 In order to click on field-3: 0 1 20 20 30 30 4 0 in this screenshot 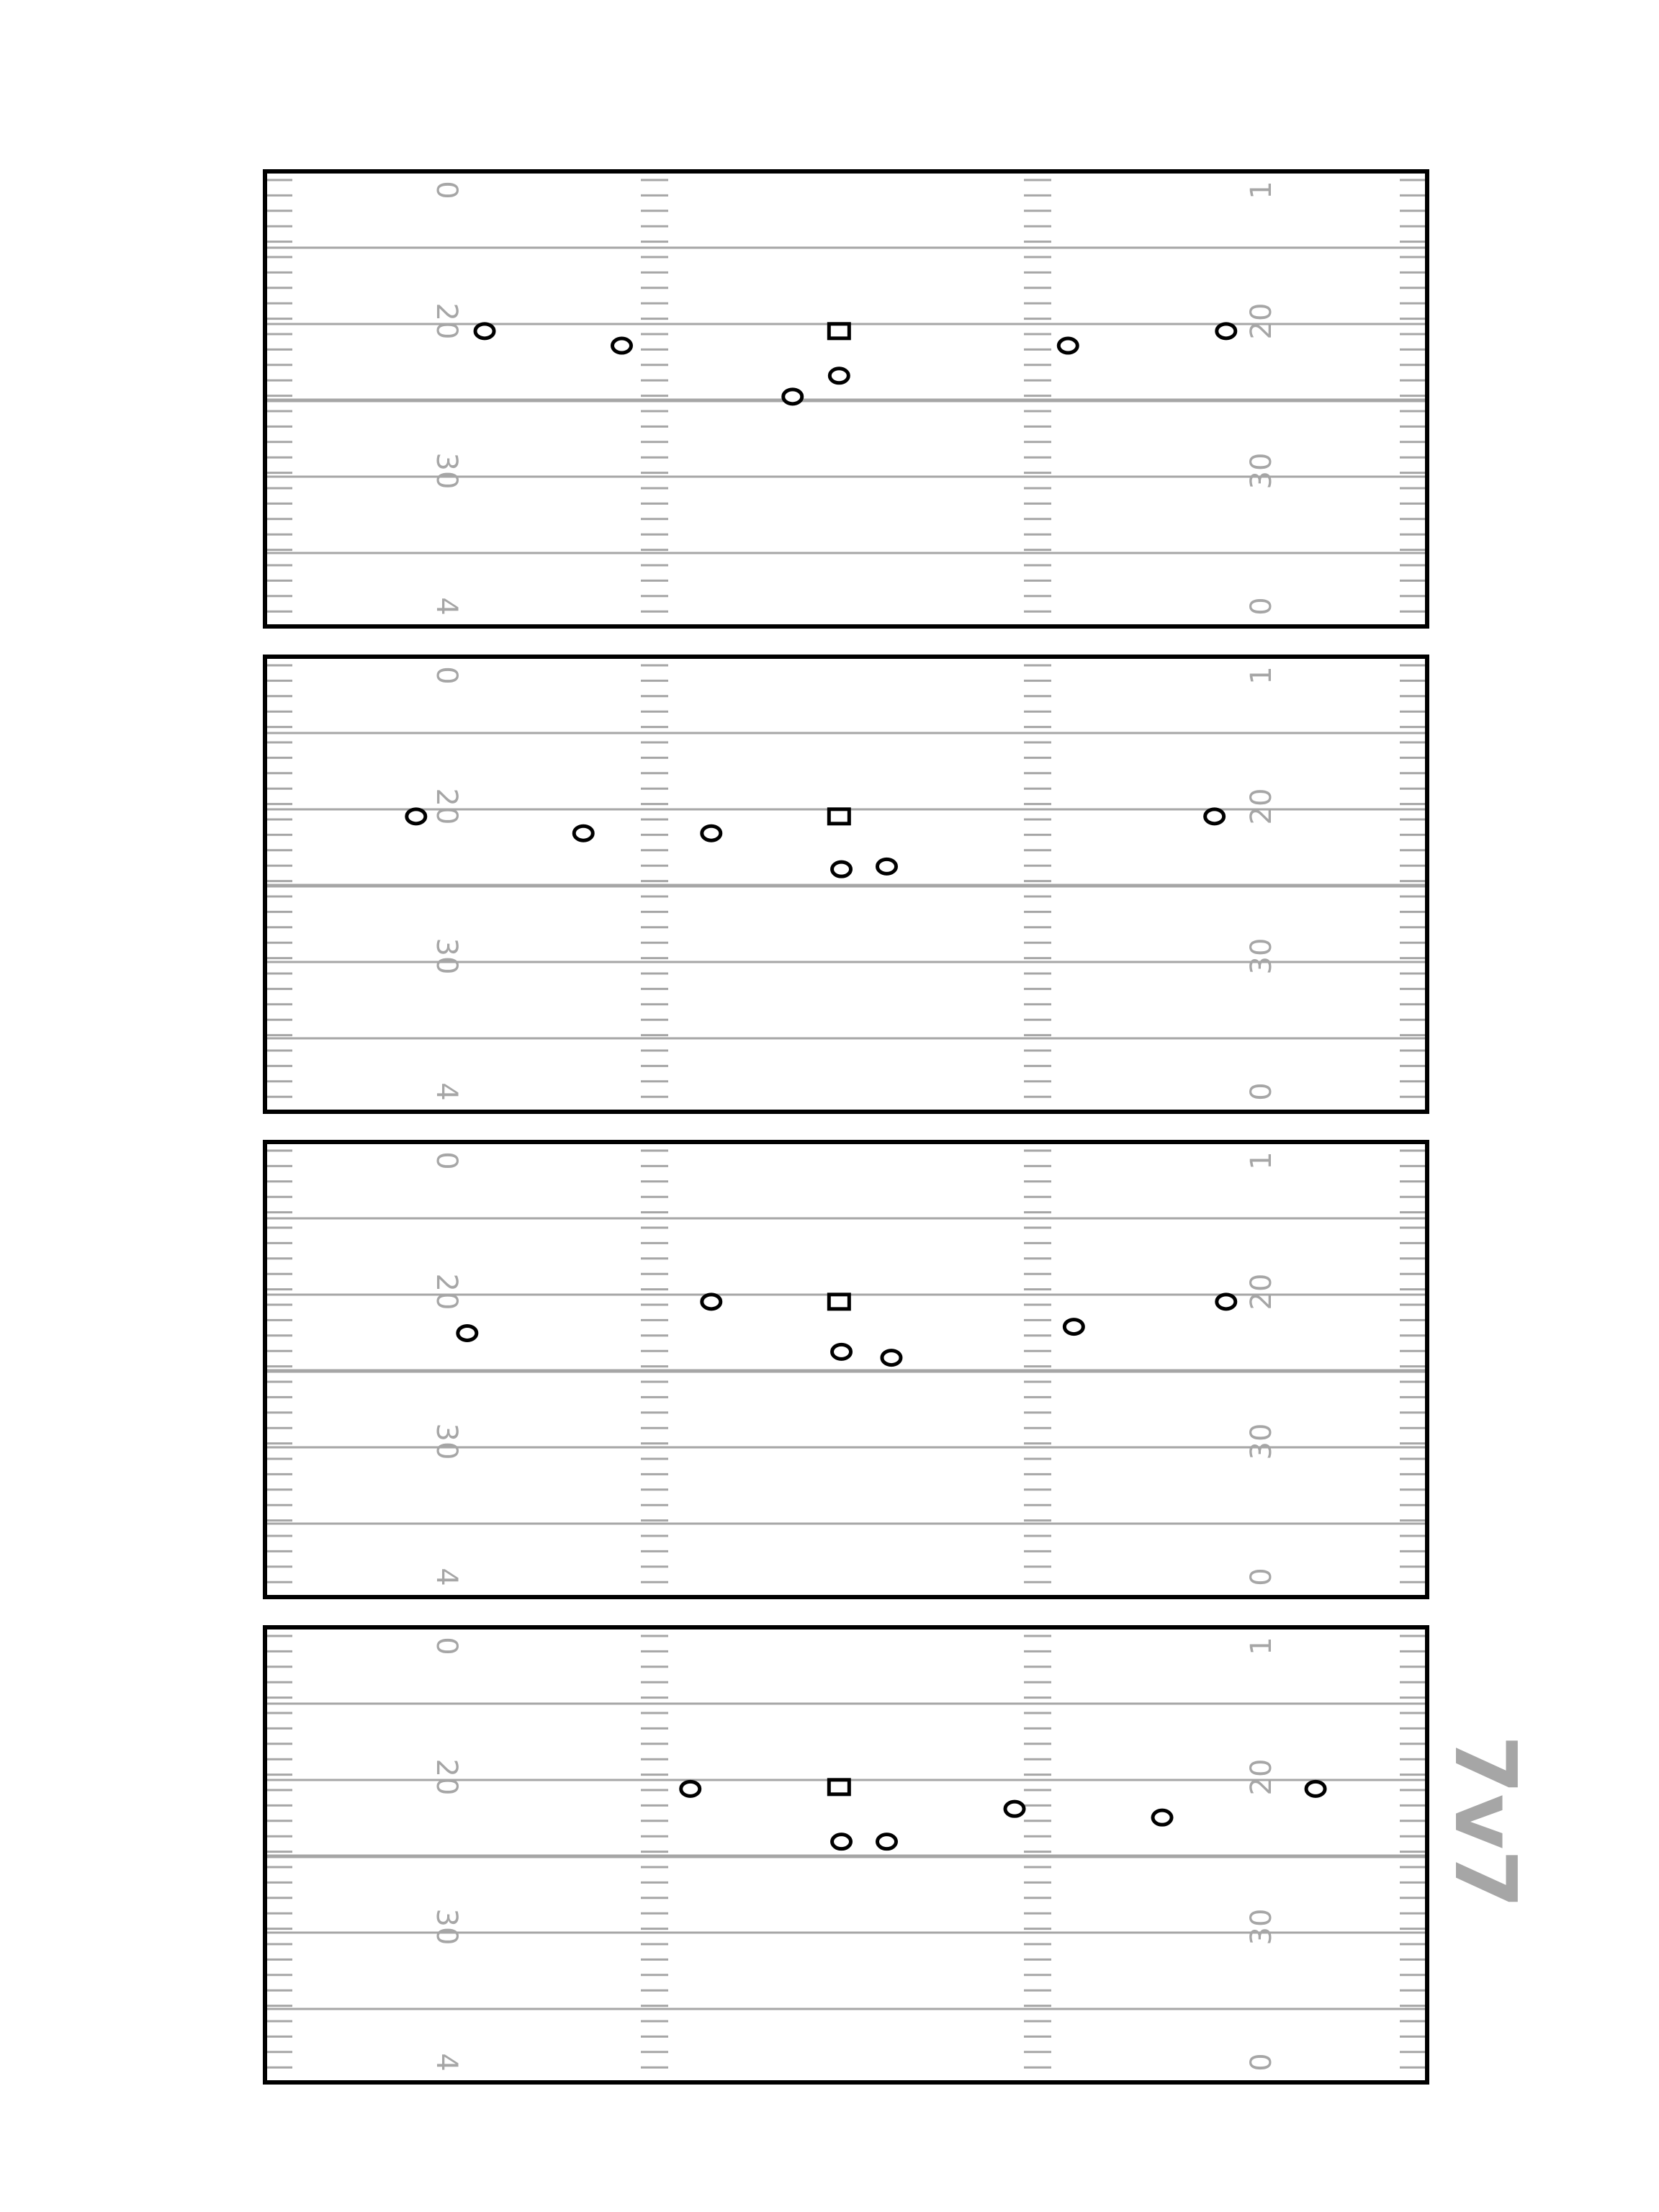, I will do `click(846, 1370)`.